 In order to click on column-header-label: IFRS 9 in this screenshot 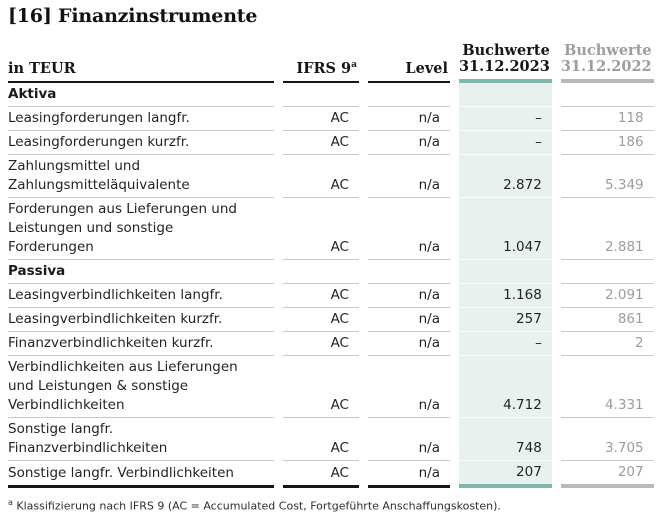, I will do `click(324, 68)`.